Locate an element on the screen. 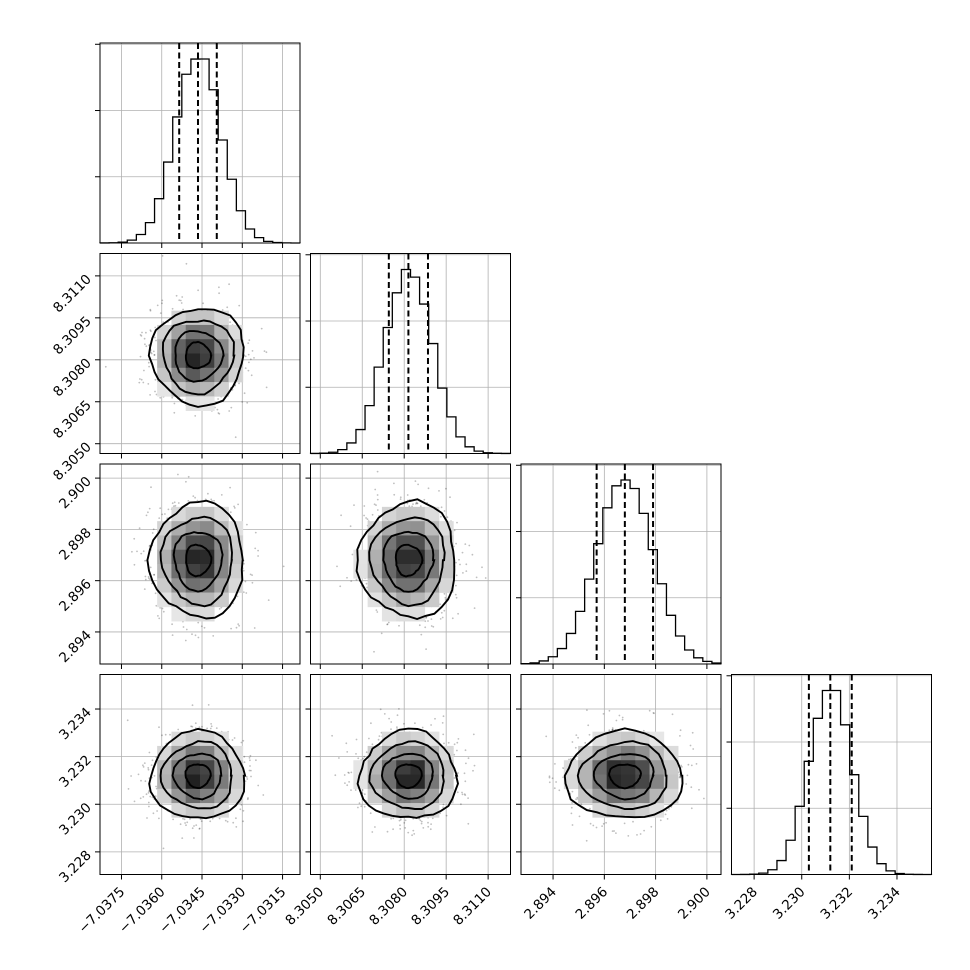  x-tick-label: 8.3050 is located at coordinates (304, 906).